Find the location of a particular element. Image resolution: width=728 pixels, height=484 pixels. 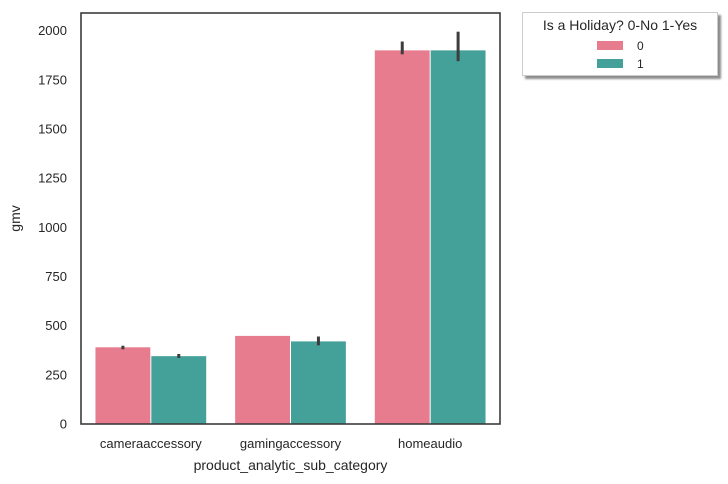

x-axis-ticks: cameraaccessory gamingaccessory homeaudio is located at coordinates (281, 443).